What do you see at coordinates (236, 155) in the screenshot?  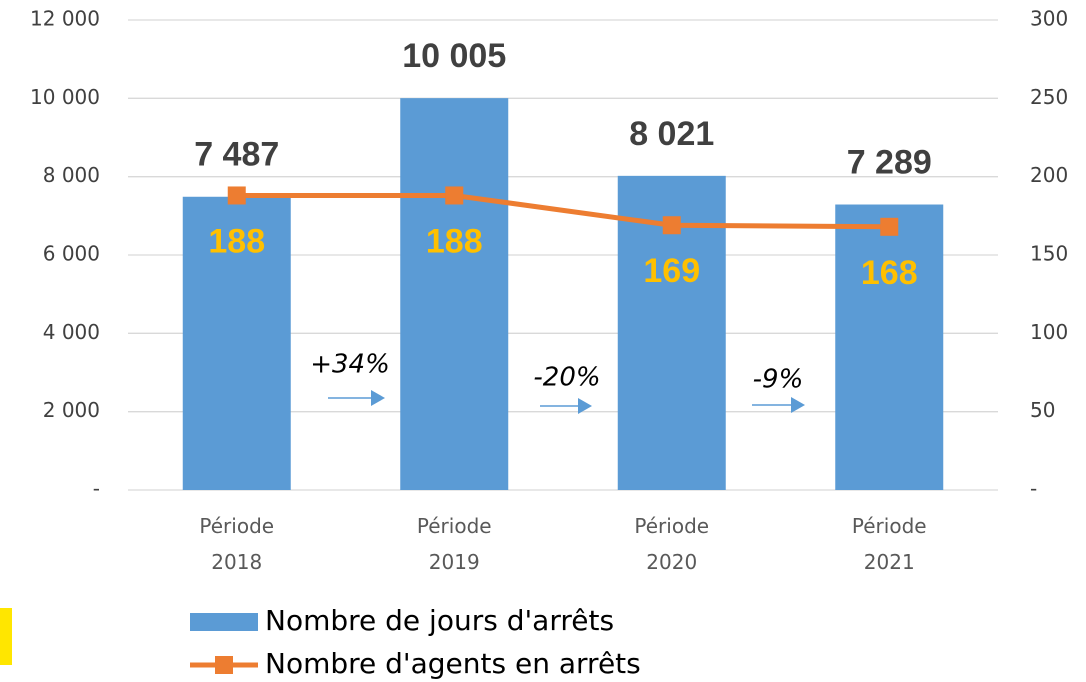 I see `bar-value-label: 7 487` at bounding box center [236, 155].